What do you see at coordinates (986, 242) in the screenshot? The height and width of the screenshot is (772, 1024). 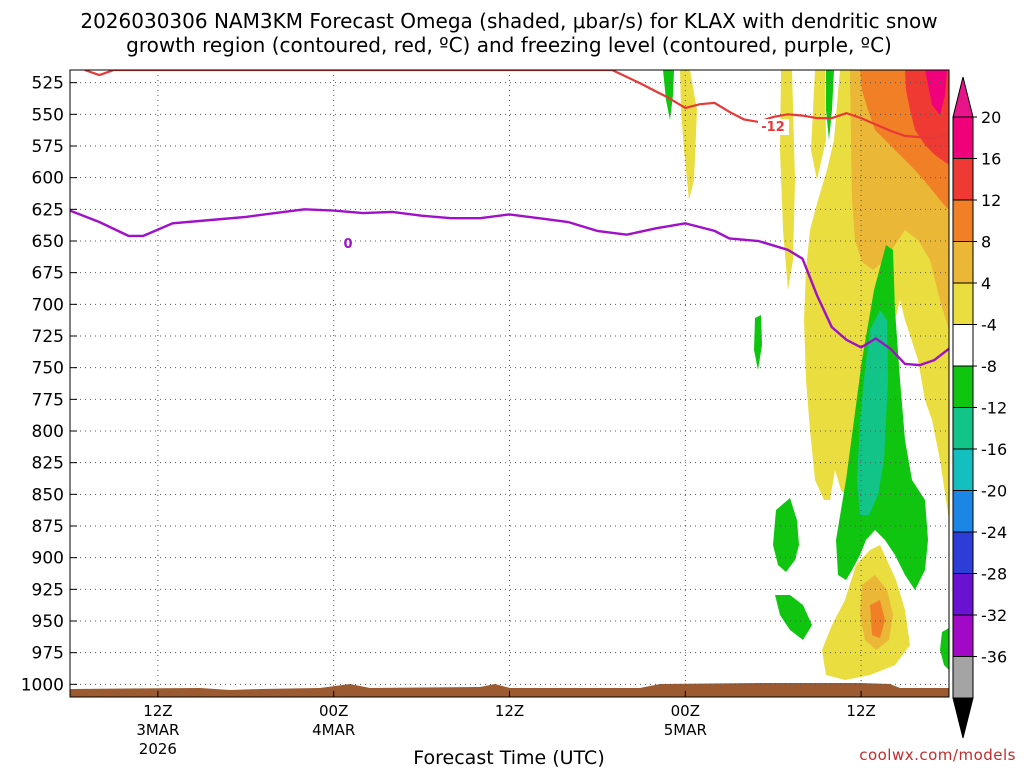 I see `colorbar-label: 8` at bounding box center [986, 242].